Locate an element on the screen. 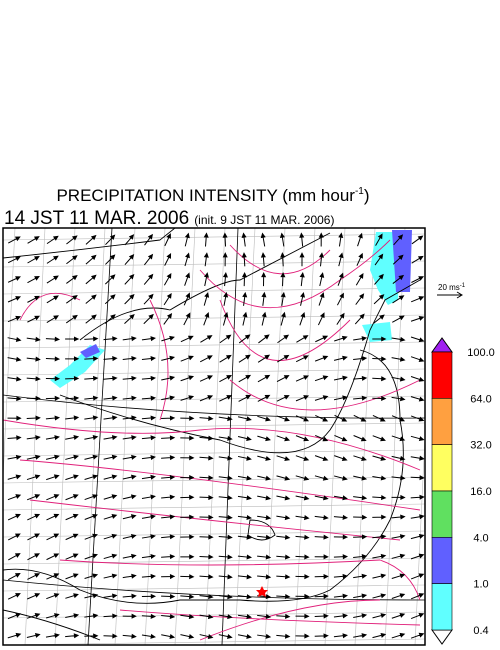 The width and height of the screenshot is (500, 650). coastline is located at coordinates (89, 243).